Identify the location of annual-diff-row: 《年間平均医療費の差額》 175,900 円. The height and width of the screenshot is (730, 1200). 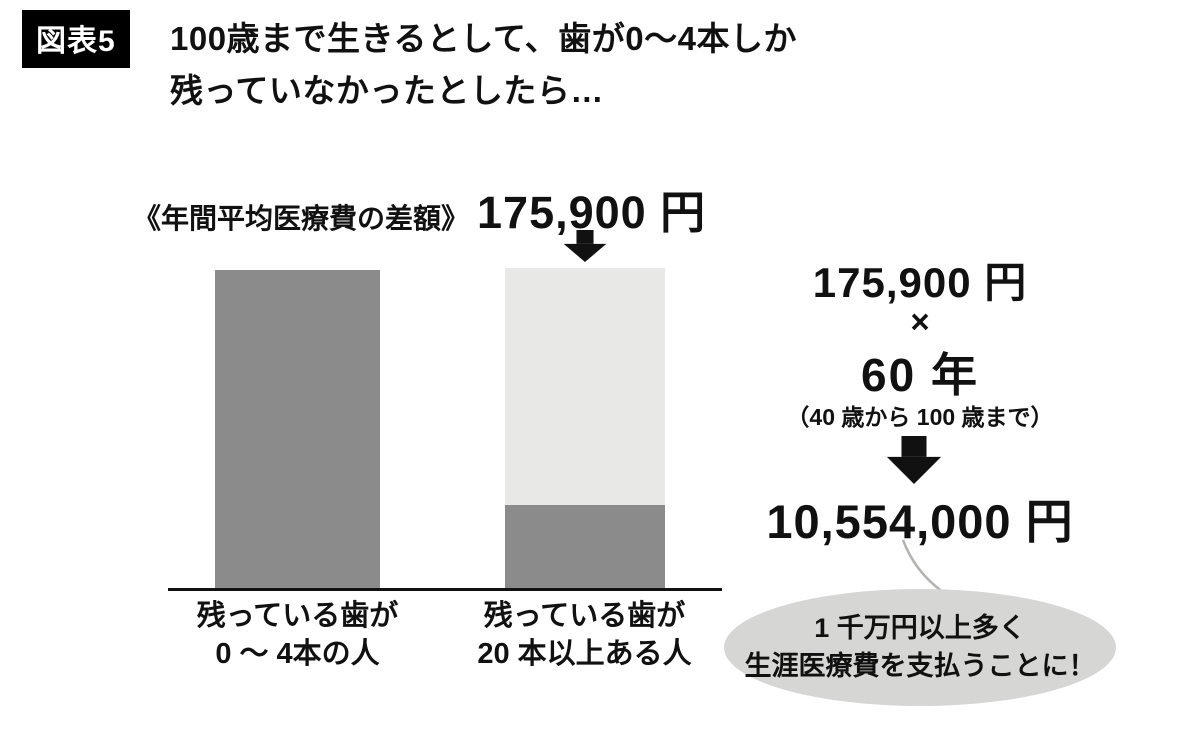
(419, 208).